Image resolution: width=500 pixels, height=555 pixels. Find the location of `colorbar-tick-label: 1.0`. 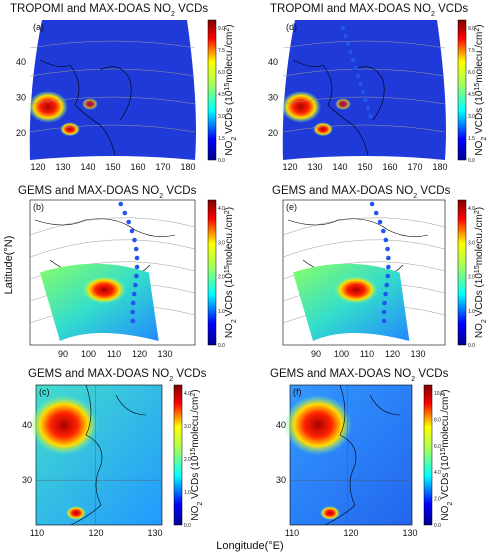

colorbar-tick-label: 1.0 is located at coordinates (471, 312).